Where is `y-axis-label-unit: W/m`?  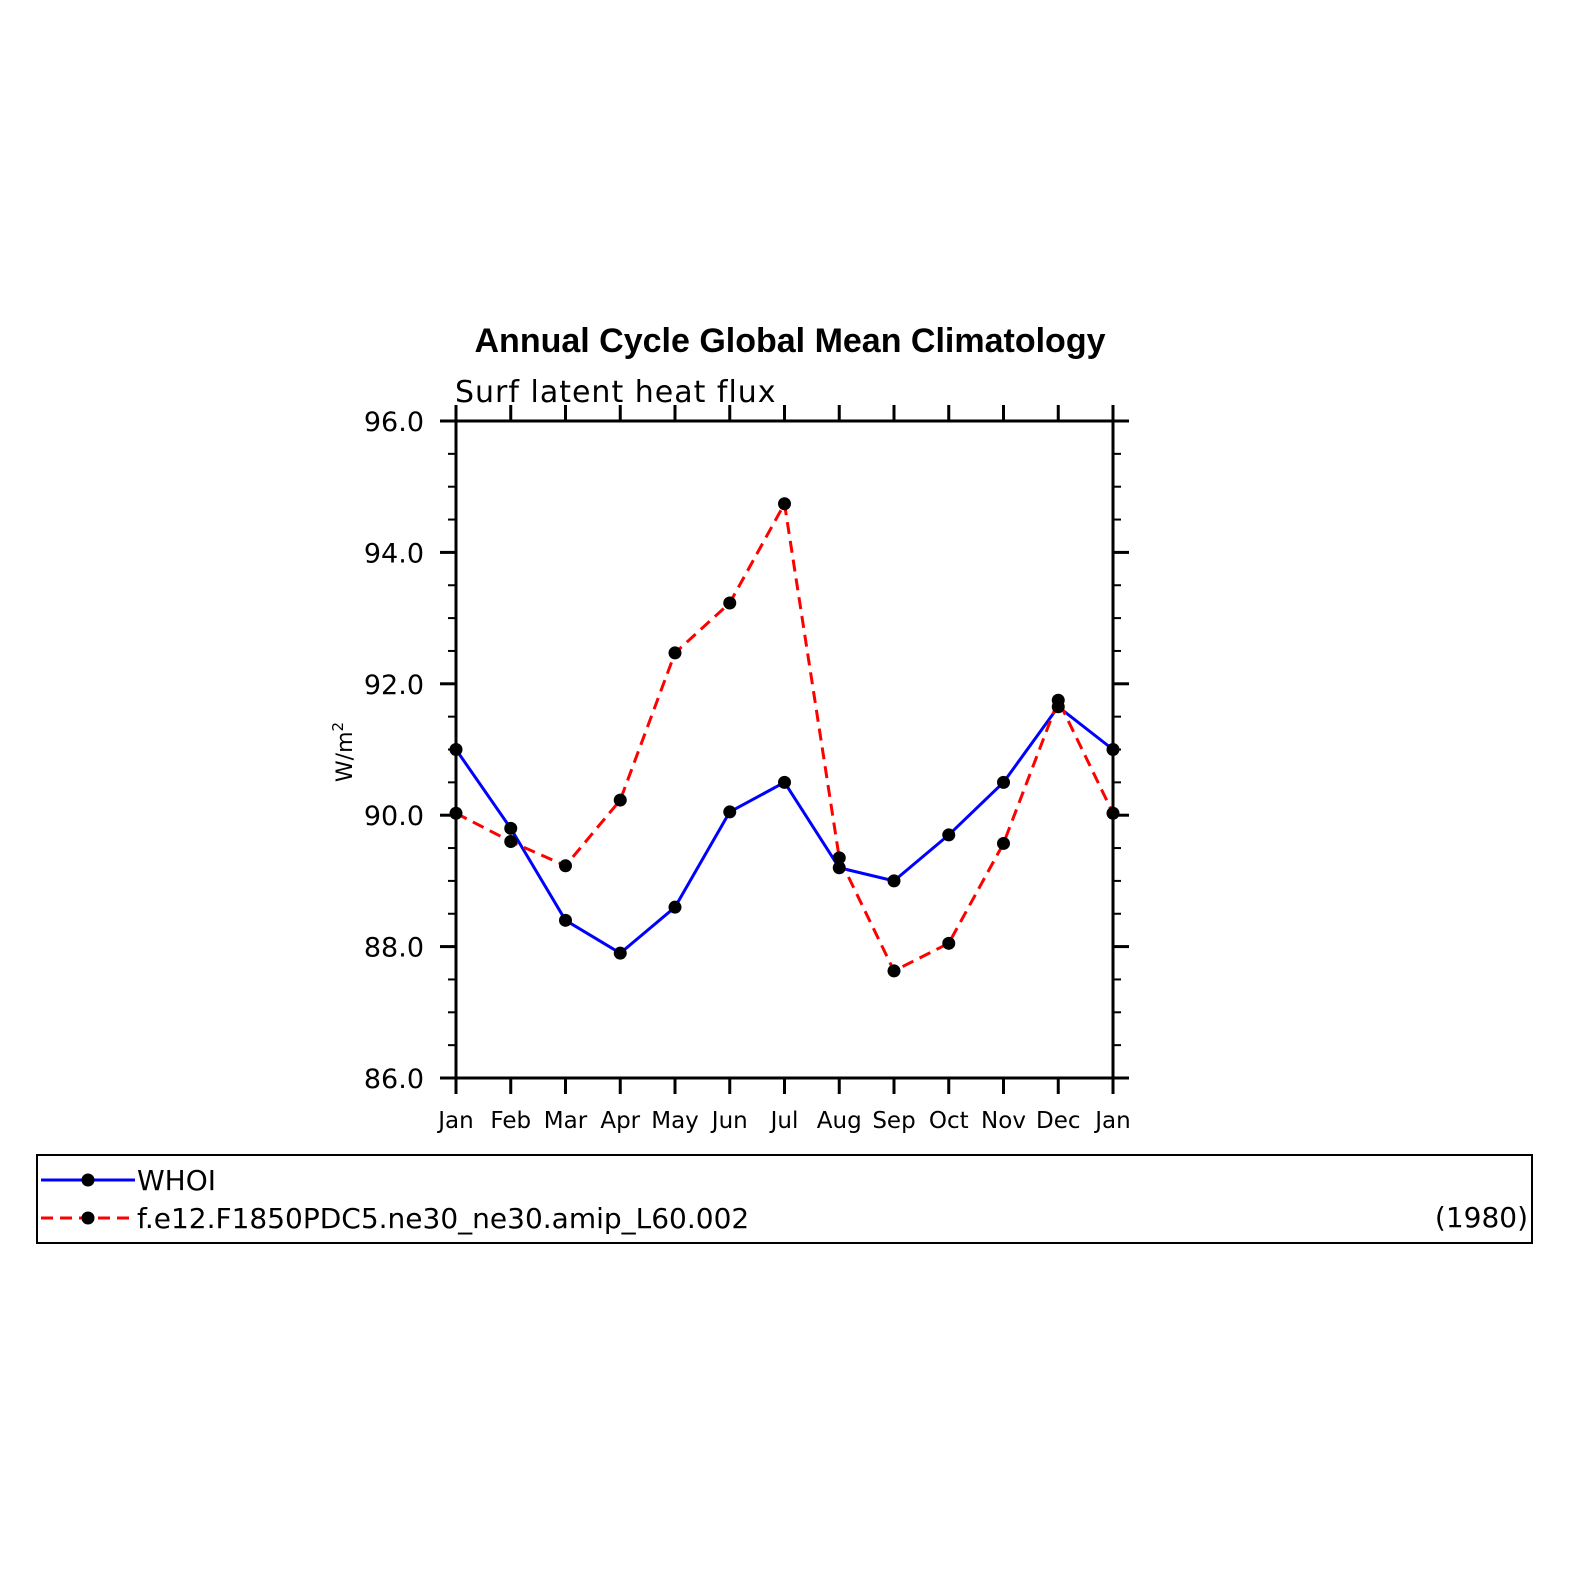
y-axis-label-unit: W/m is located at coordinates (345, 756).